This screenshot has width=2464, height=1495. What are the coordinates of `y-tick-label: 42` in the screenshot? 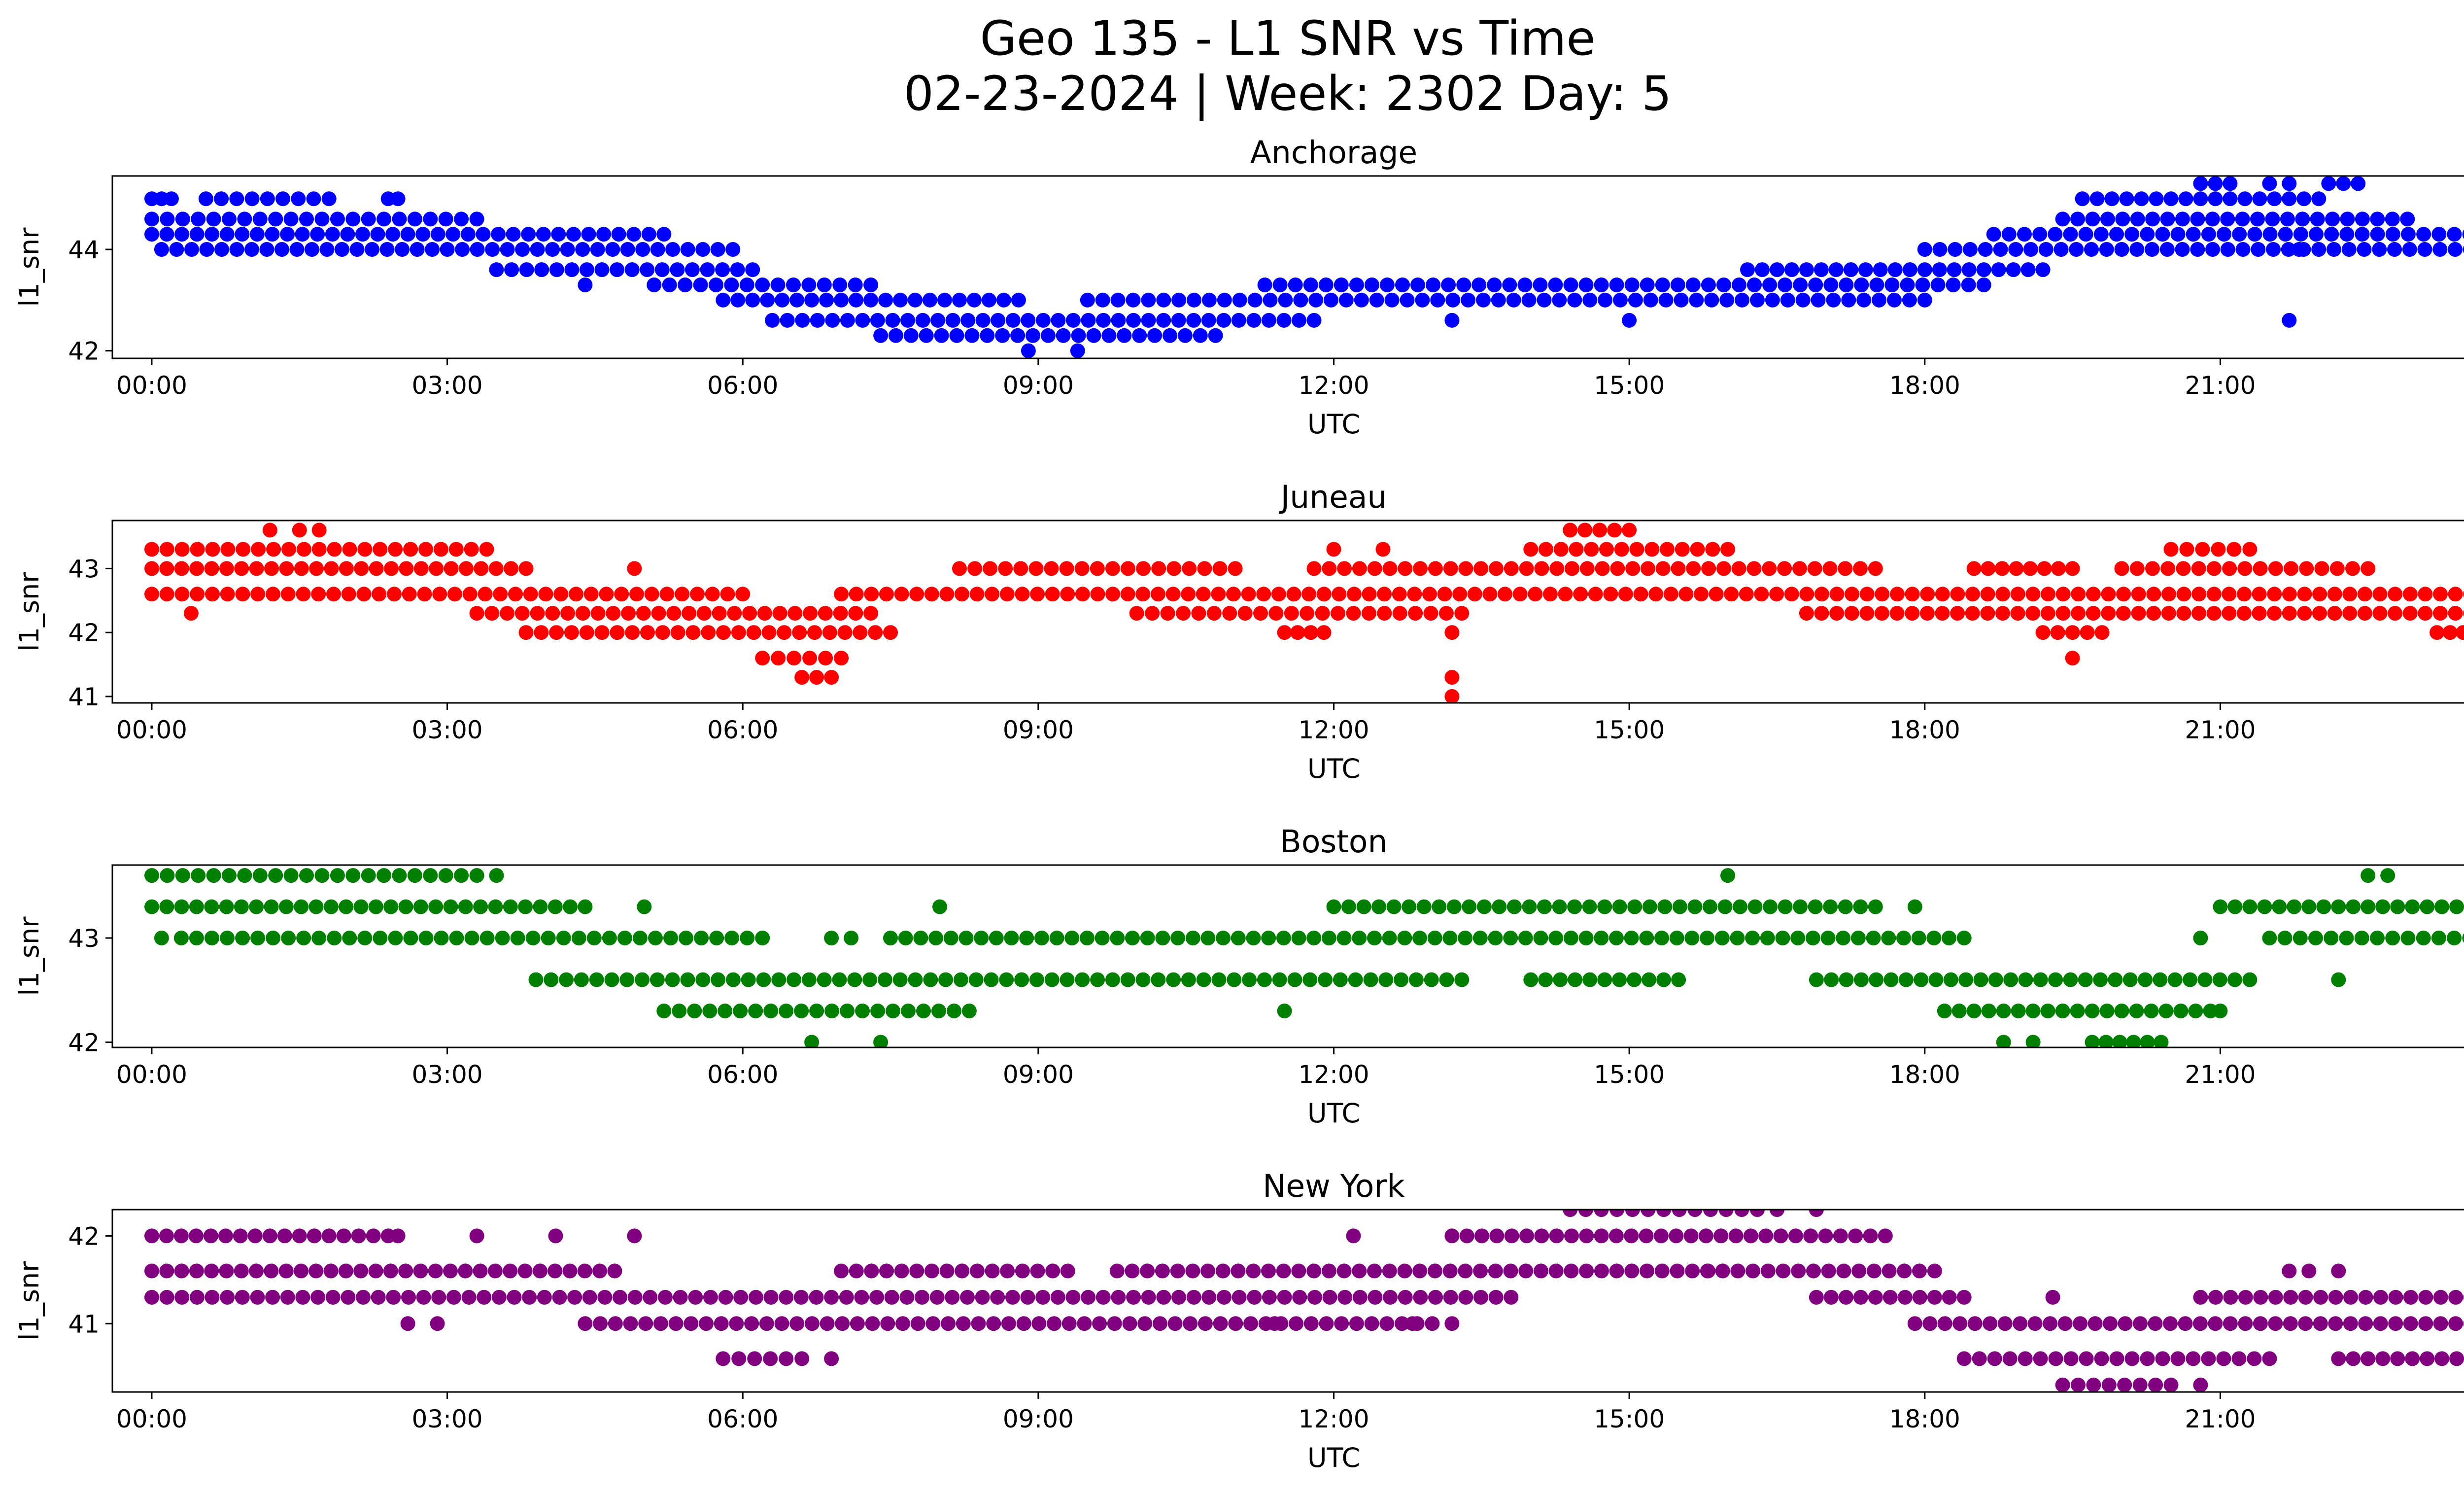 It's located at (84, 351).